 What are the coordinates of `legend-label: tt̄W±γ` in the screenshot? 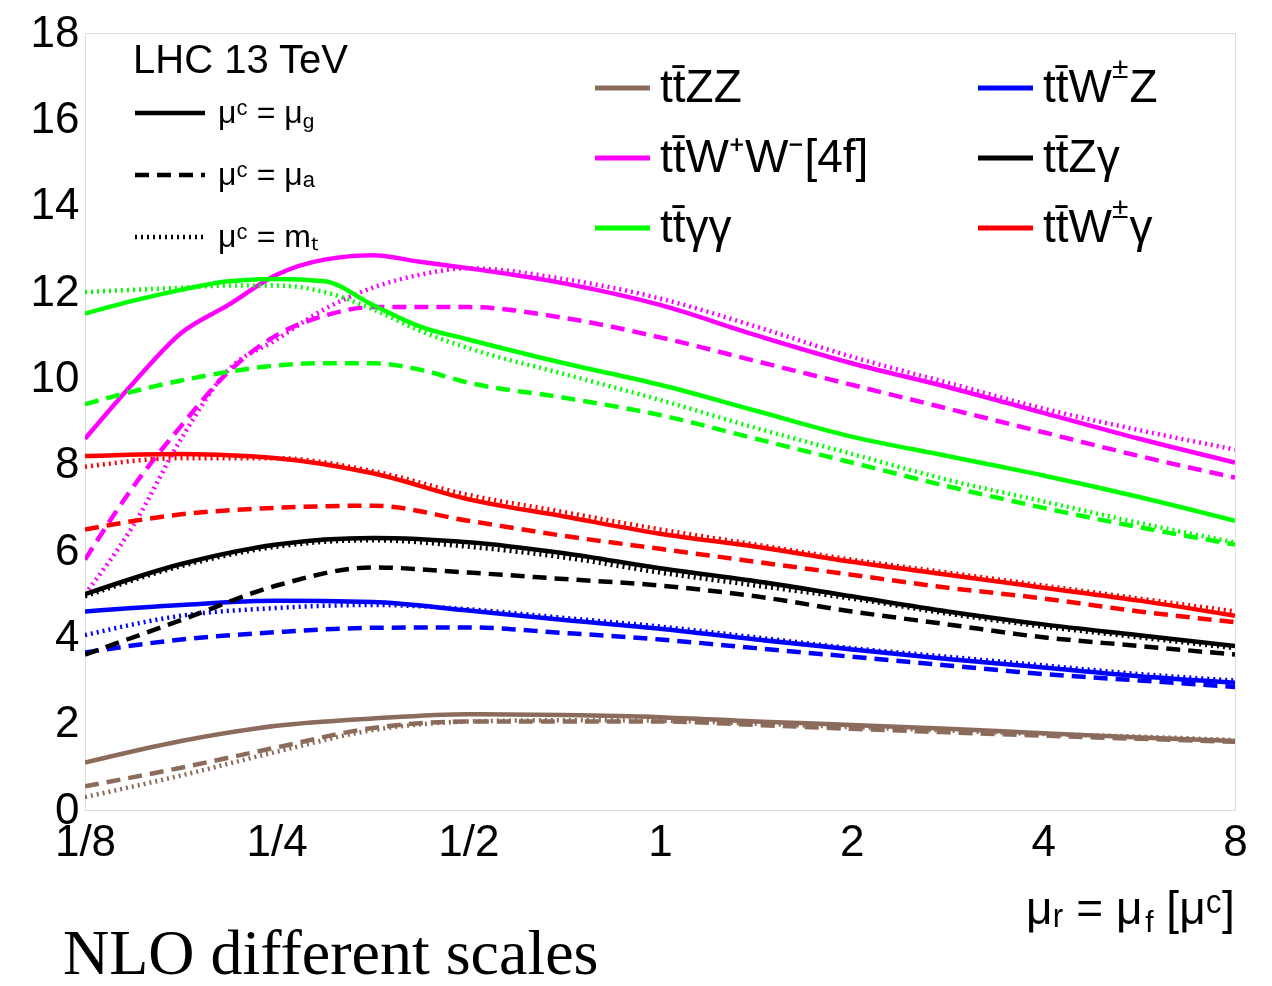 It's located at (1098, 221).